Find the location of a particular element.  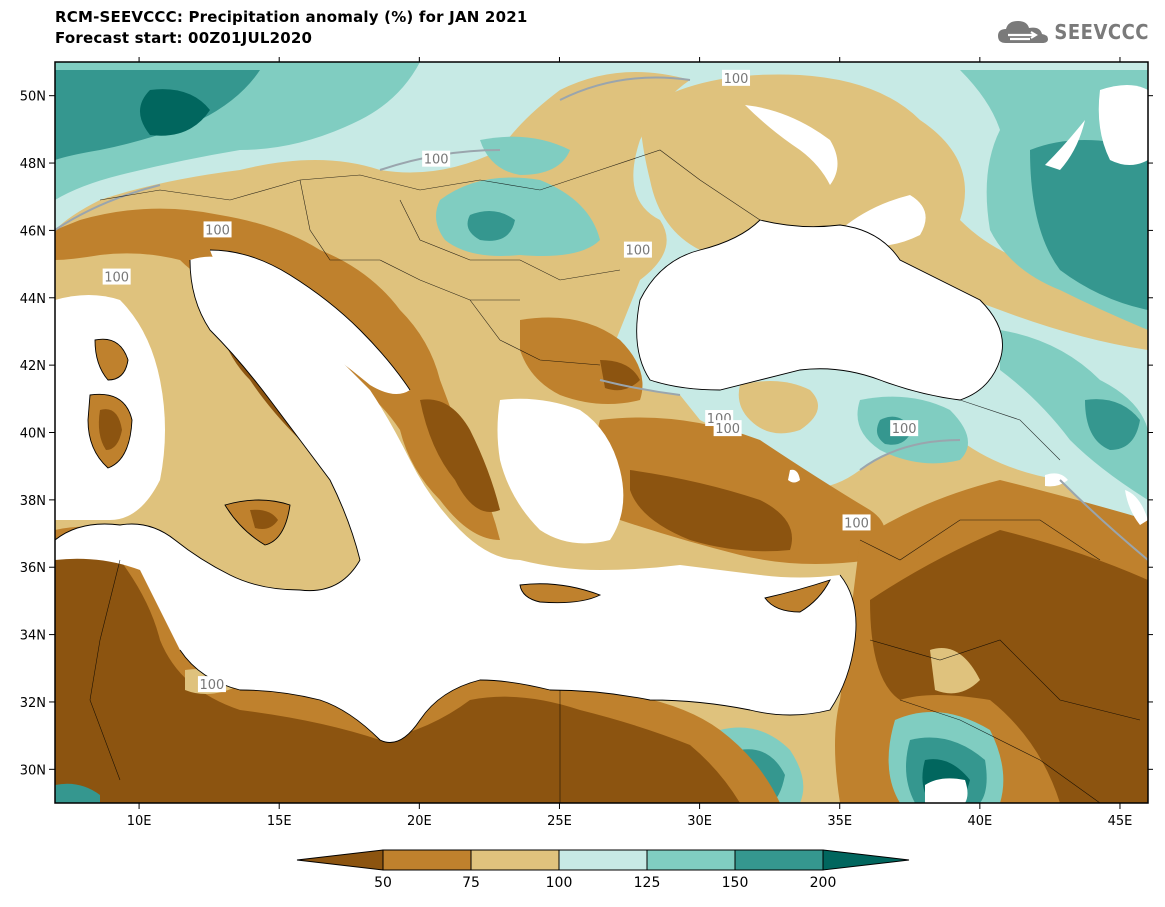

colorbar-level-label: 75 is located at coordinates (471, 883).